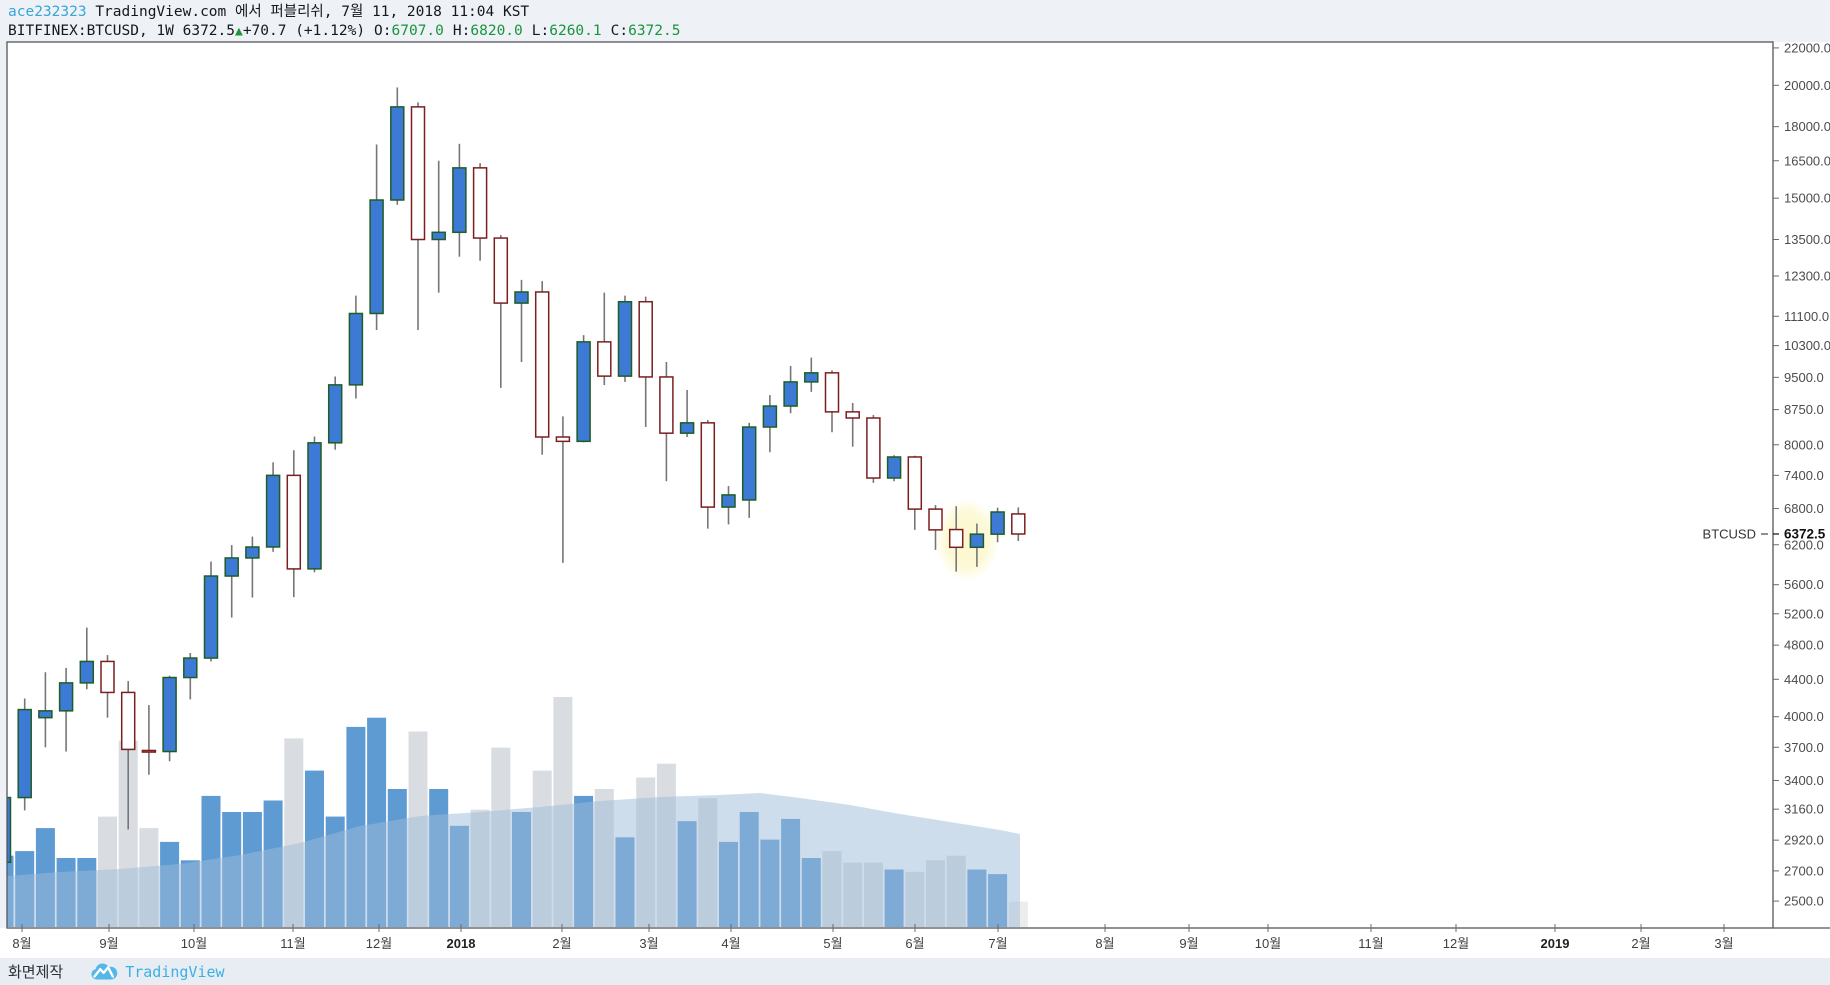 Image resolution: width=1830 pixels, height=985 pixels. Describe the element at coordinates (1804, 747) in the screenshot. I see `price-tick-label: 3700.0` at that location.